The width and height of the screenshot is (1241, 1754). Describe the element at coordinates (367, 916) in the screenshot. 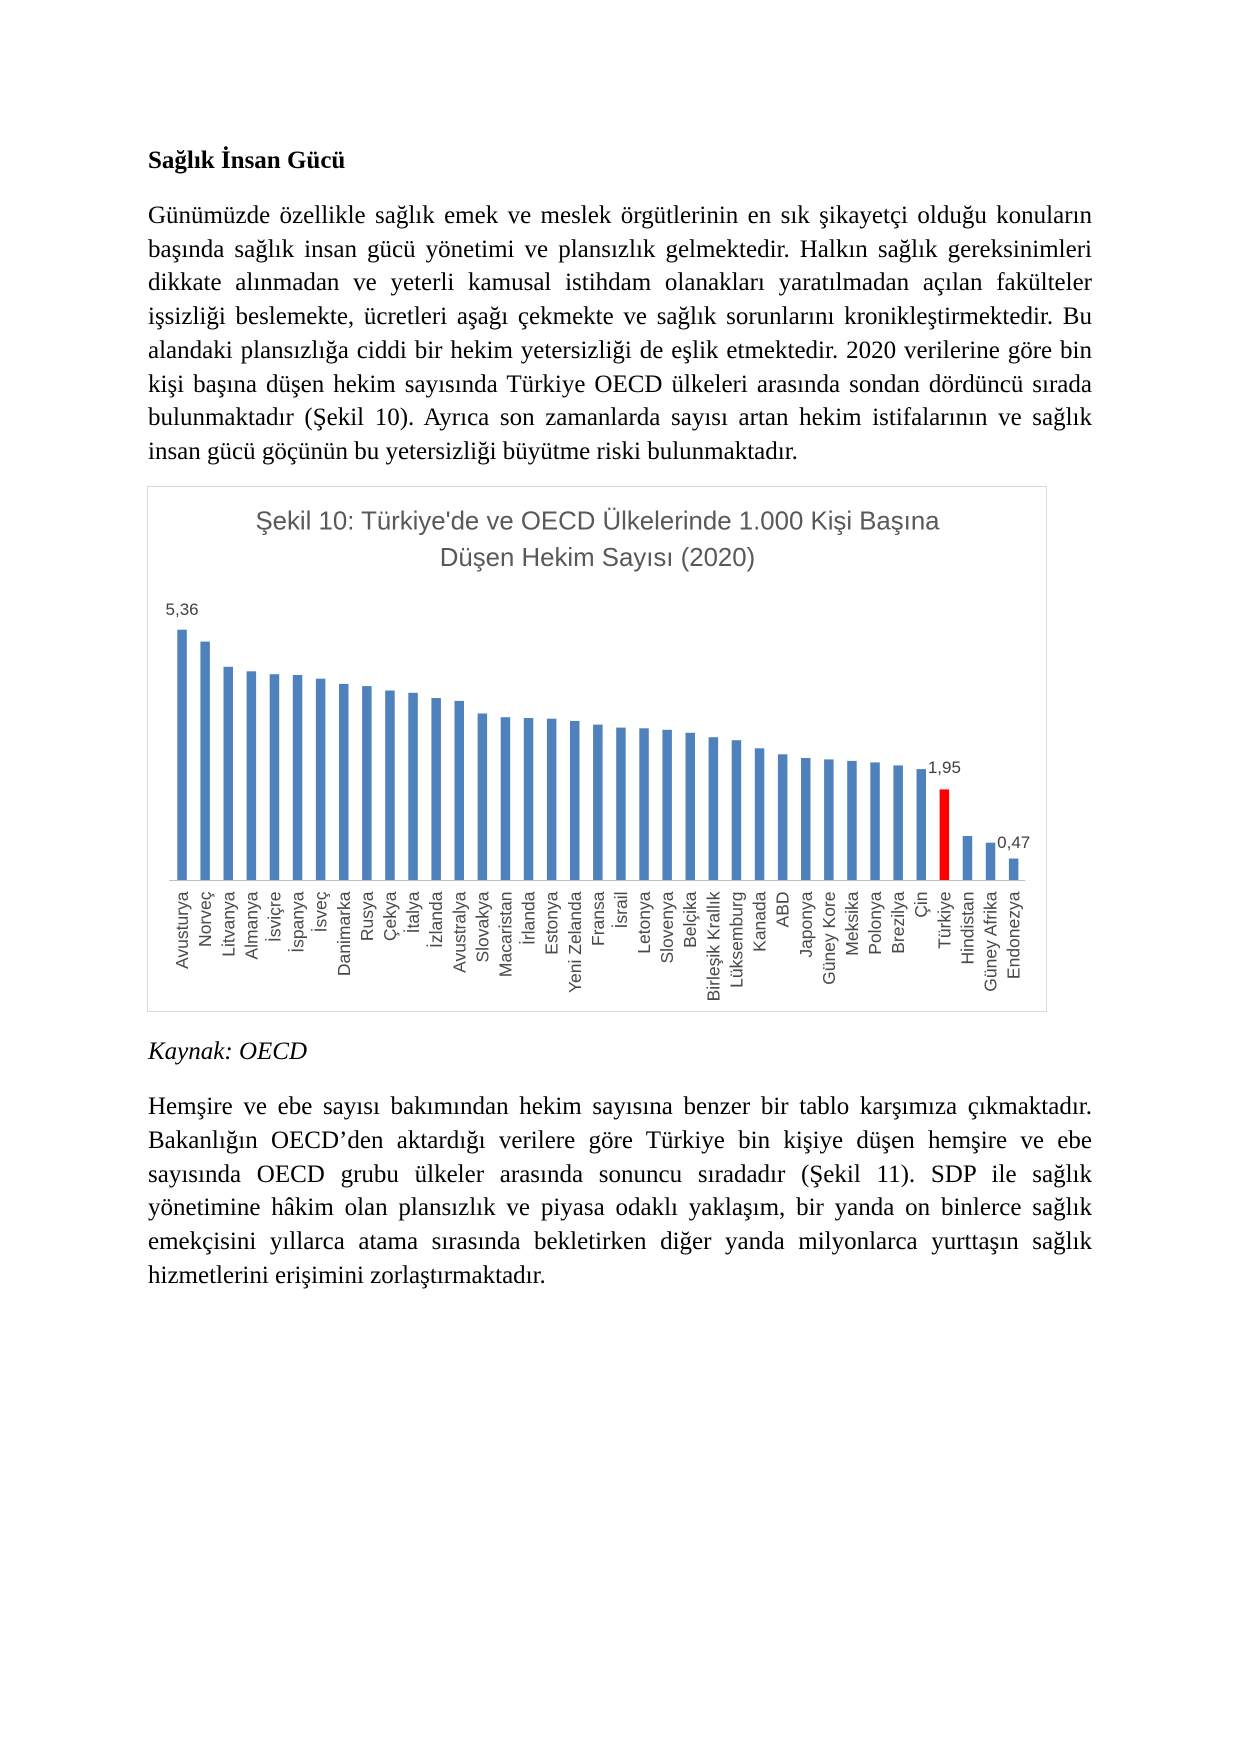

I see `svg-text: Rusya` at that location.